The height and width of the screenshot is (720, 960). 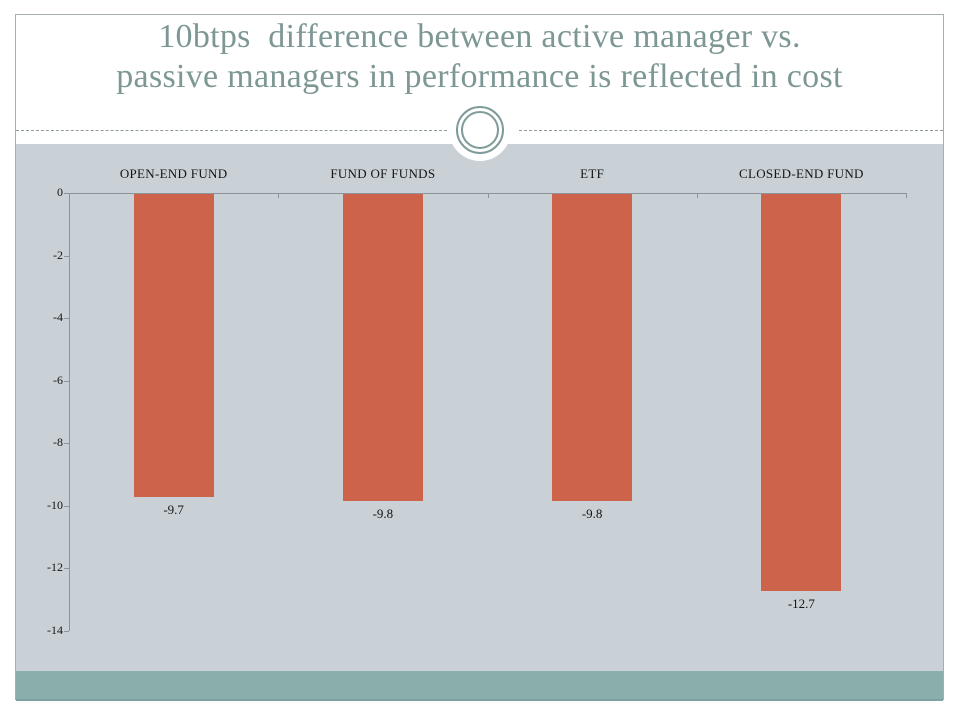 I want to click on bar-value-label: -9.7, so click(x=173, y=510).